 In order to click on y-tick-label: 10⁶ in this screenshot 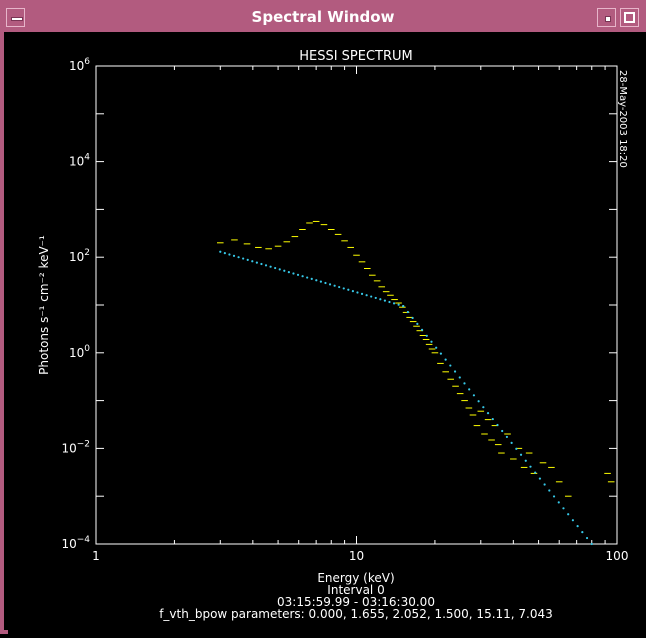, I will do `click(79, 65)`.